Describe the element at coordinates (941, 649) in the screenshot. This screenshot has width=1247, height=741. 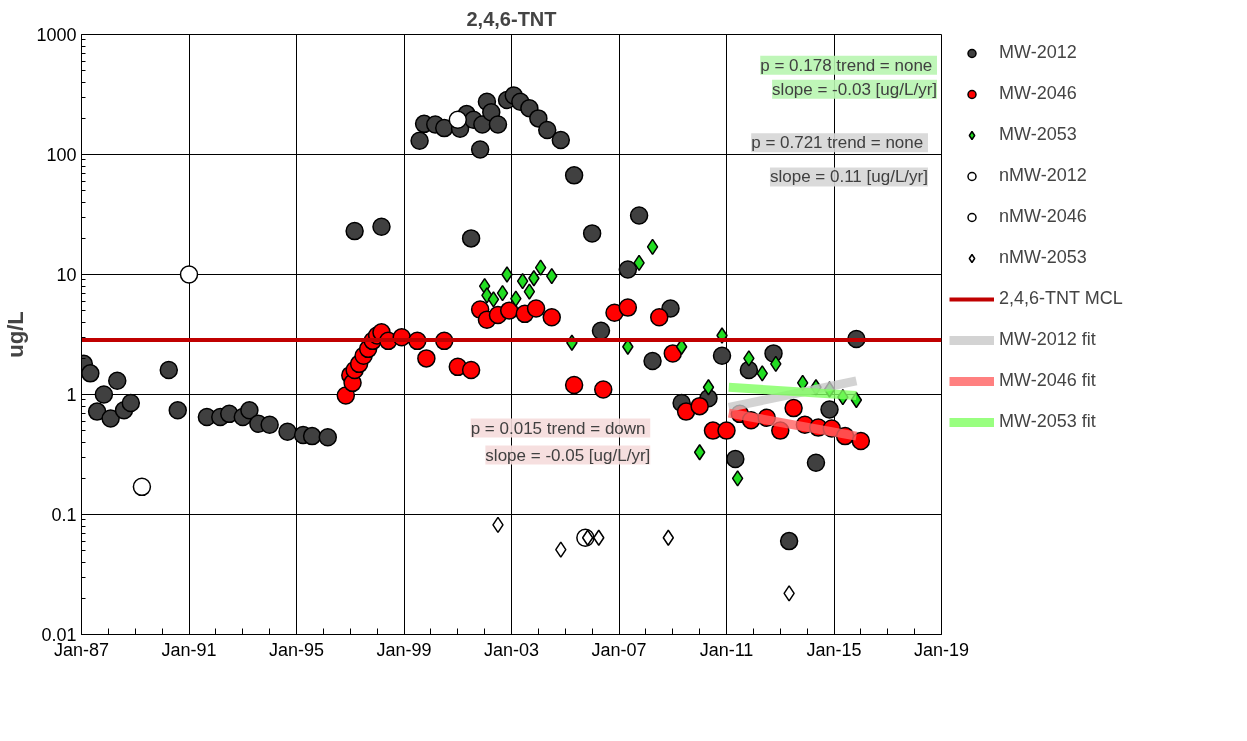
I see `x-tick-label: Jan-19` at that location.